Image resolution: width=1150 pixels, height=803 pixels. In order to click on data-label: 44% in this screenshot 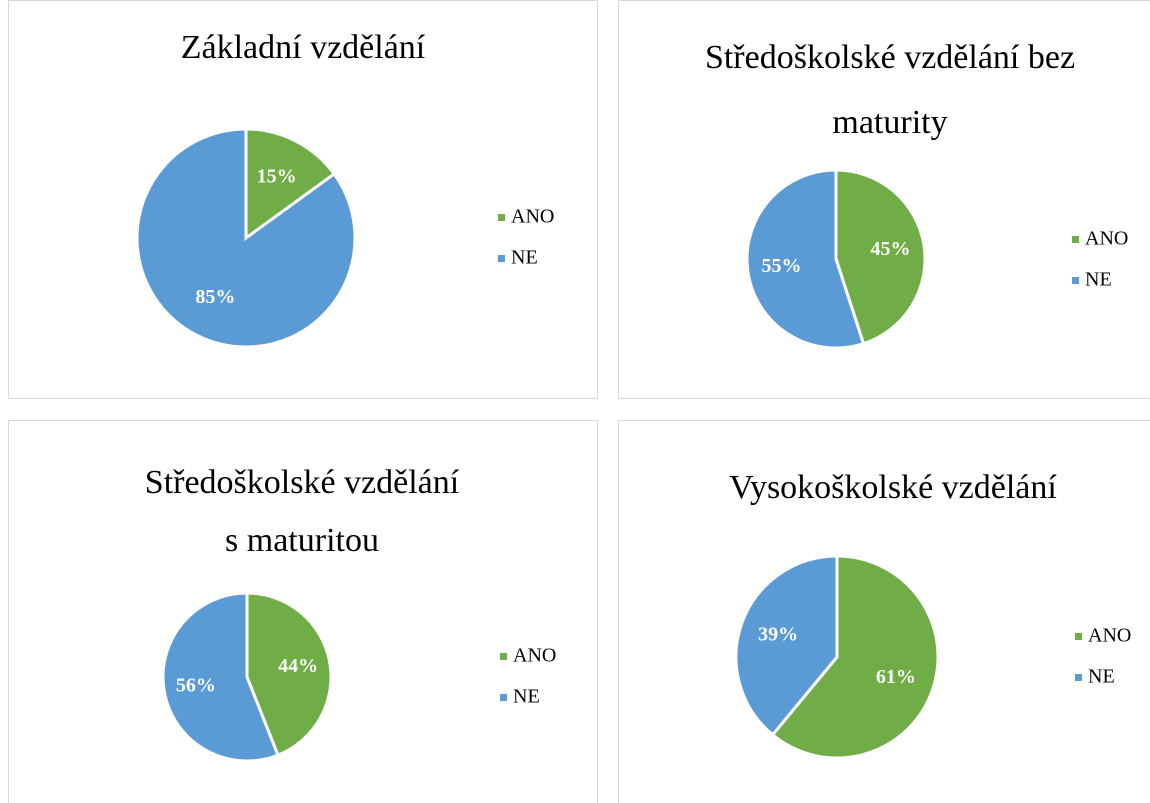, I will do `click(298, 666)`.